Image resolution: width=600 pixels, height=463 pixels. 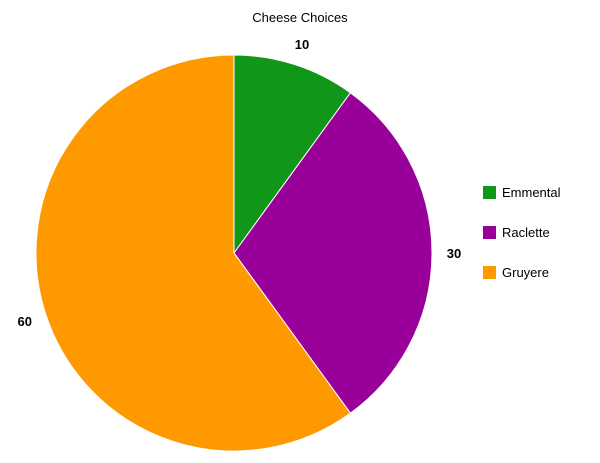 I want to click on pie-slice-emmental, so click(x=292, y=154).